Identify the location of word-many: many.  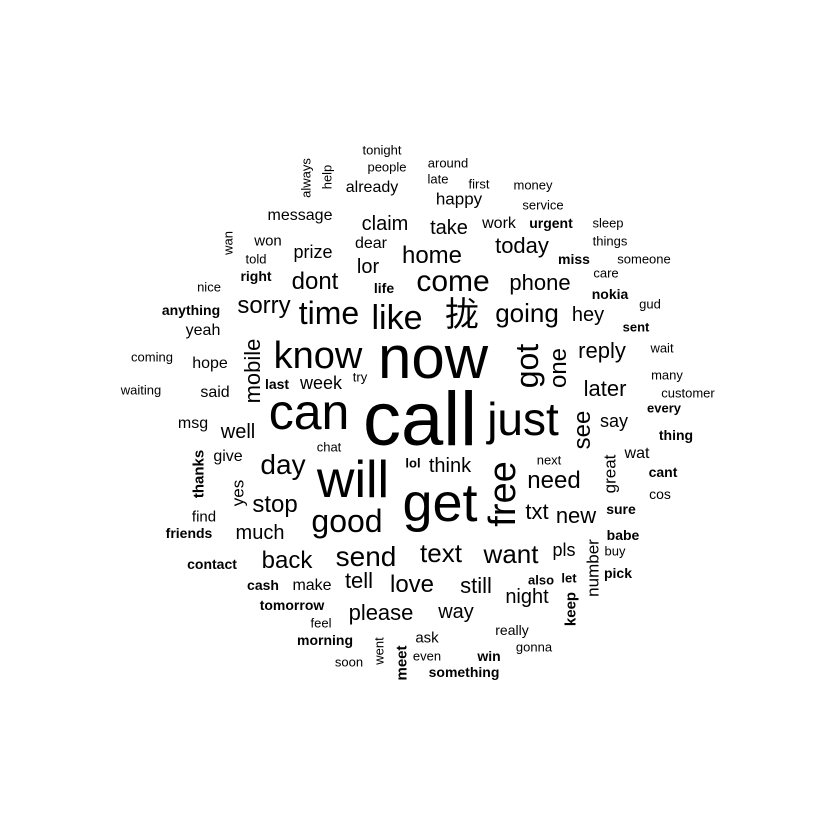
(667, 375).